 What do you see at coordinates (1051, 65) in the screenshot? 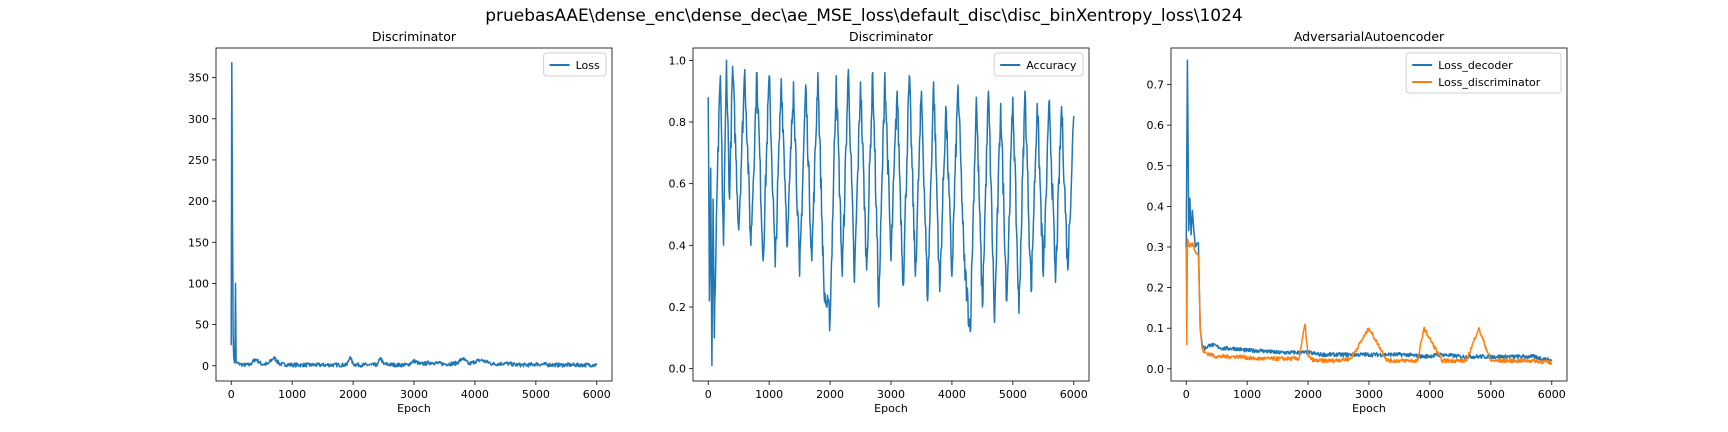
I see `legend-label: Accuracy` at bounding box center [1051, 65].